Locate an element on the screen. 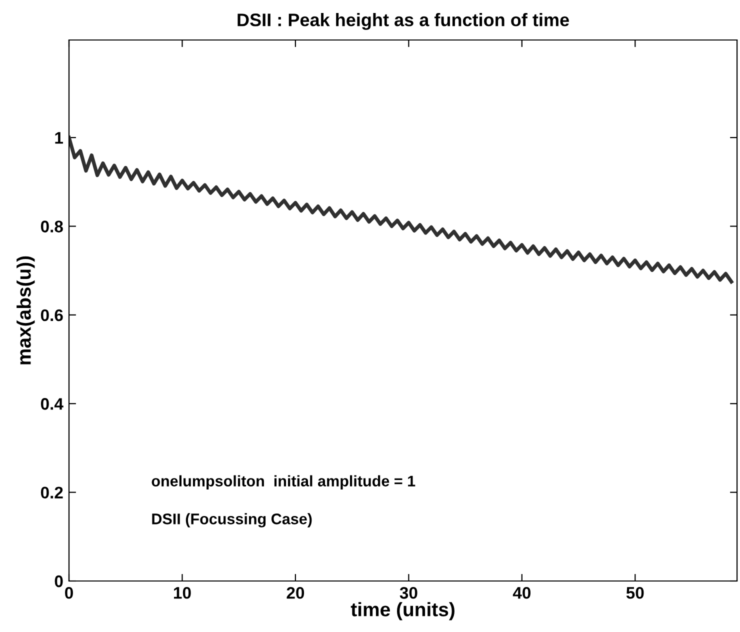 The height and width of the screenshot is (632, 740). chart-title: DSII : Peak height as a function of time is located at coordinates (403, 21).